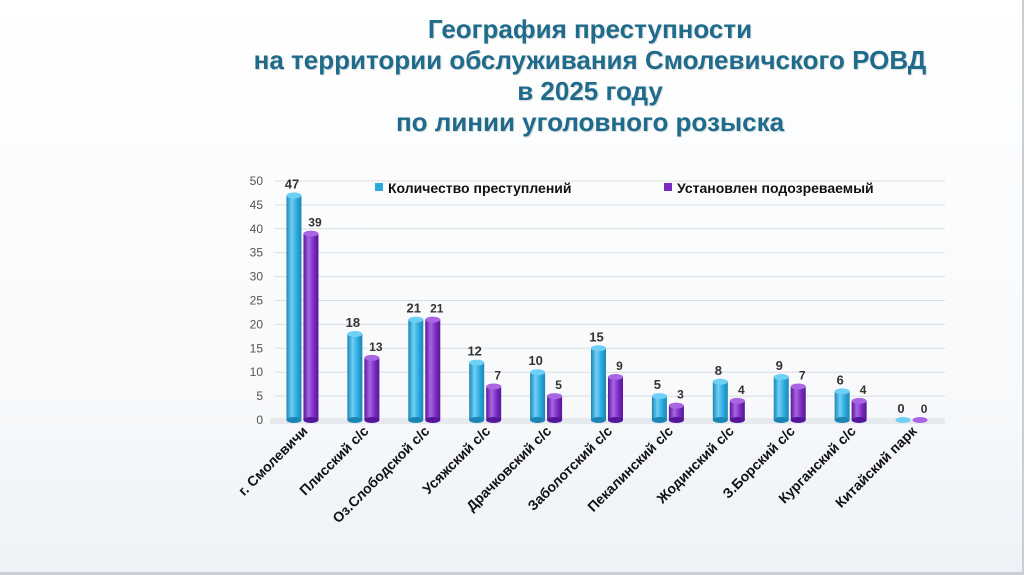 The width and height of the screenshot is (1024, 575). Describe the element at coordinates (840, 379) in the screenshot. I see `data-label: 6` at that location.